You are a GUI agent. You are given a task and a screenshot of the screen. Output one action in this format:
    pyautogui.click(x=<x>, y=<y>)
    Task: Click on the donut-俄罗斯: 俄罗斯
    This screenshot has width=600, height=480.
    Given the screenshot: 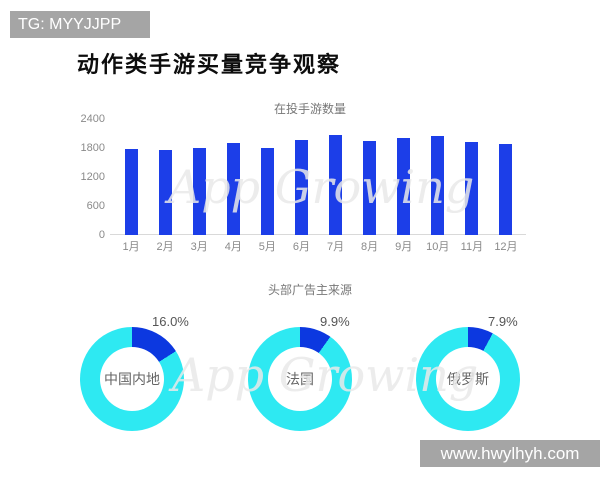 What is the action you would take?
    pyautogui.click(x=468, y=379)
    